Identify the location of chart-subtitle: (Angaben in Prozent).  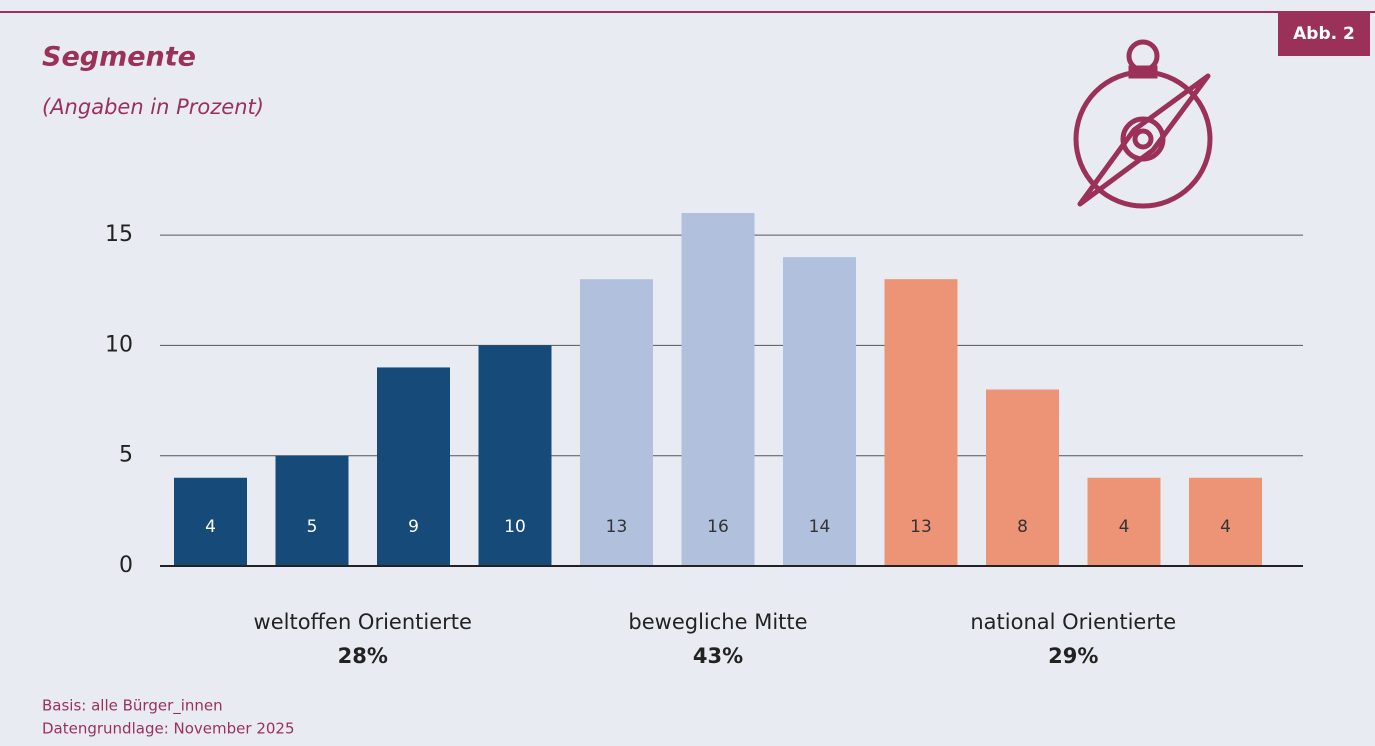
(153, 107).